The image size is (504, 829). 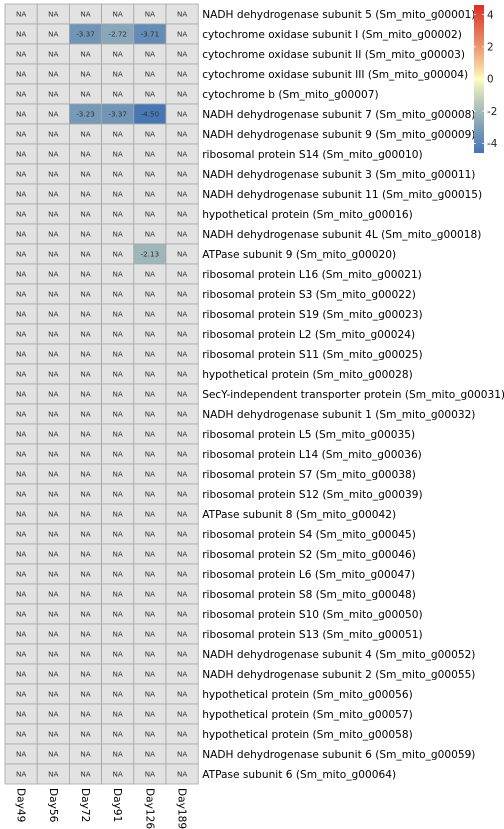 I want to click on row-label: ATPase subunit 6 (Sm_mito_g00064), so click(x=299, y=775).